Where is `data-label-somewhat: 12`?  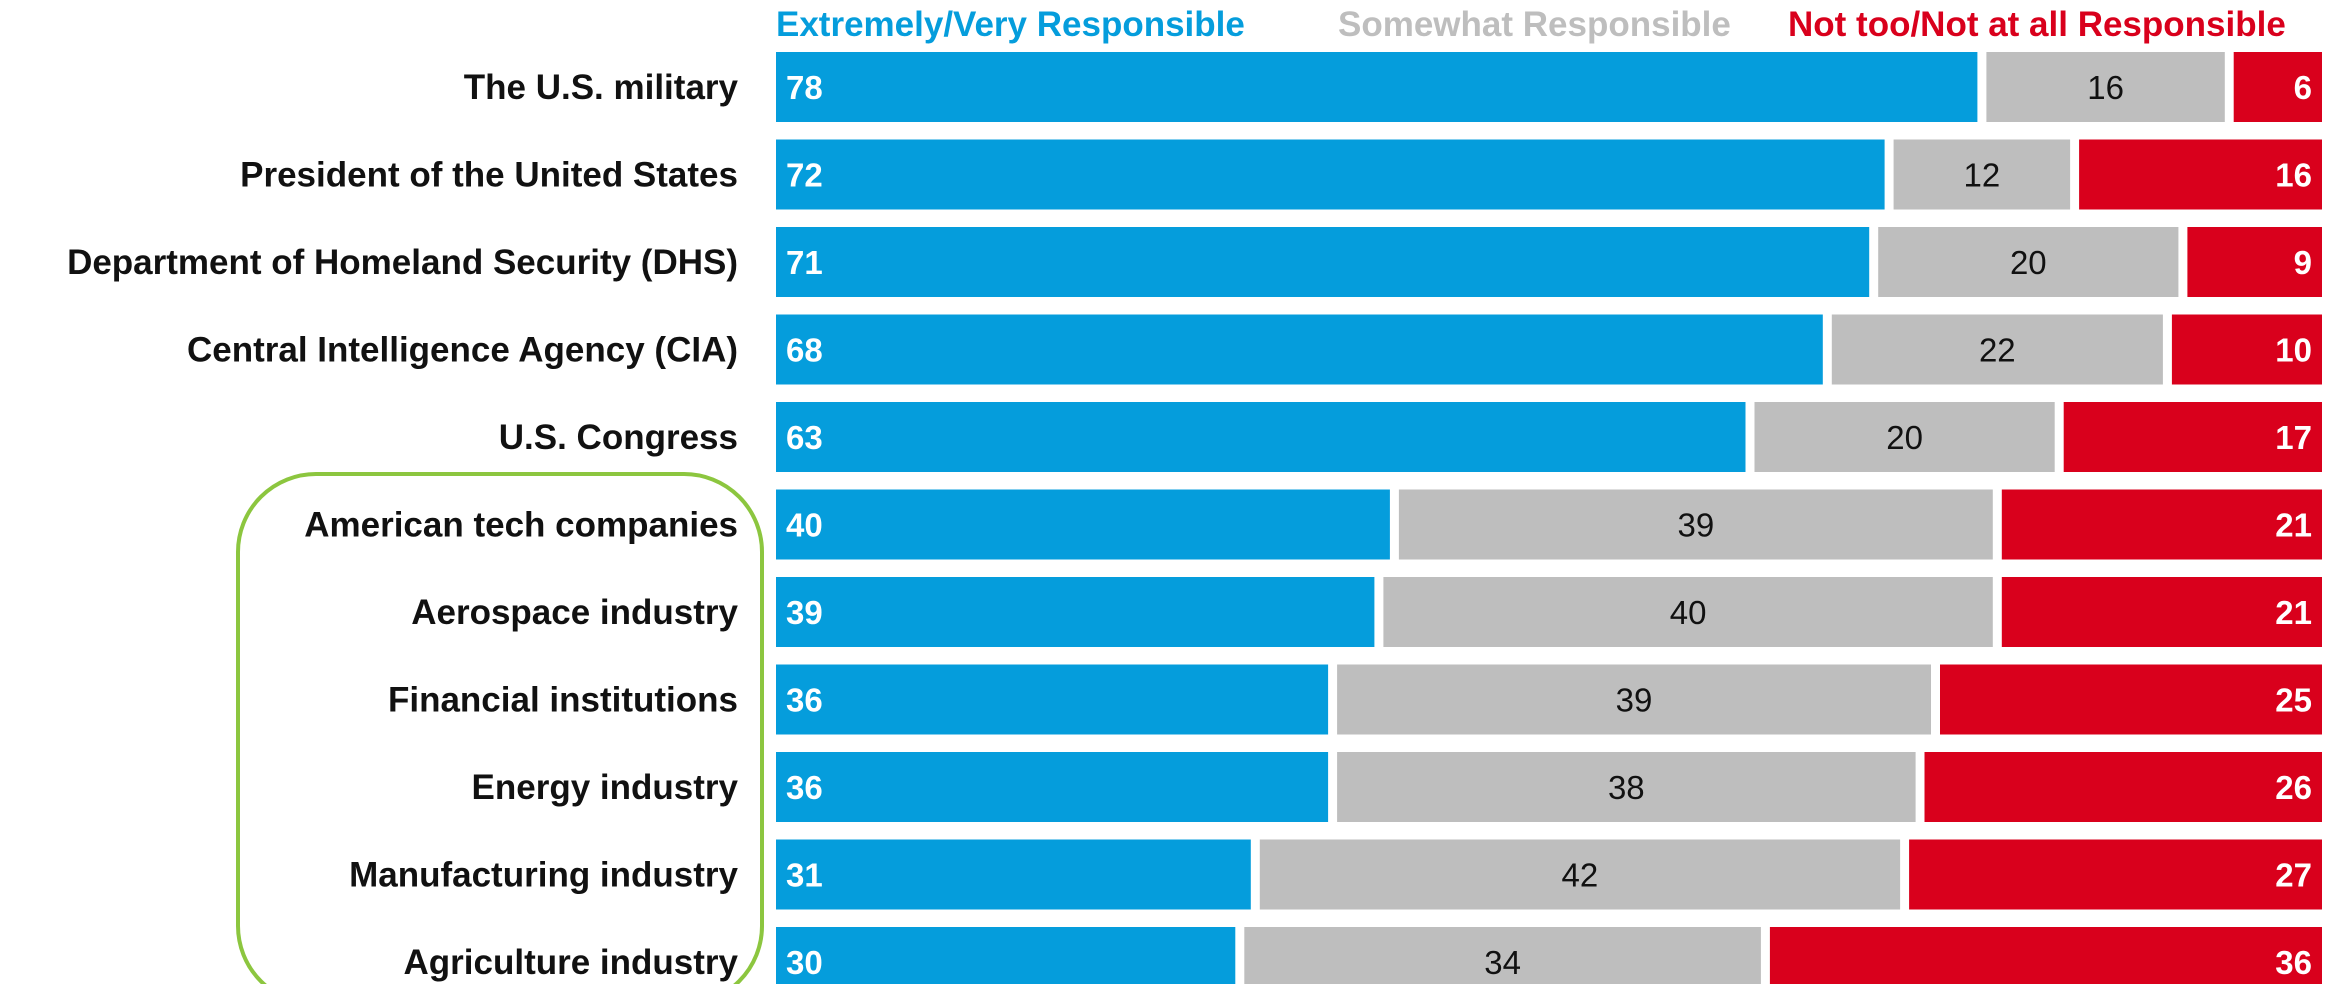
data-label-somewhat: 12 is located at coordinates (1982, 175).